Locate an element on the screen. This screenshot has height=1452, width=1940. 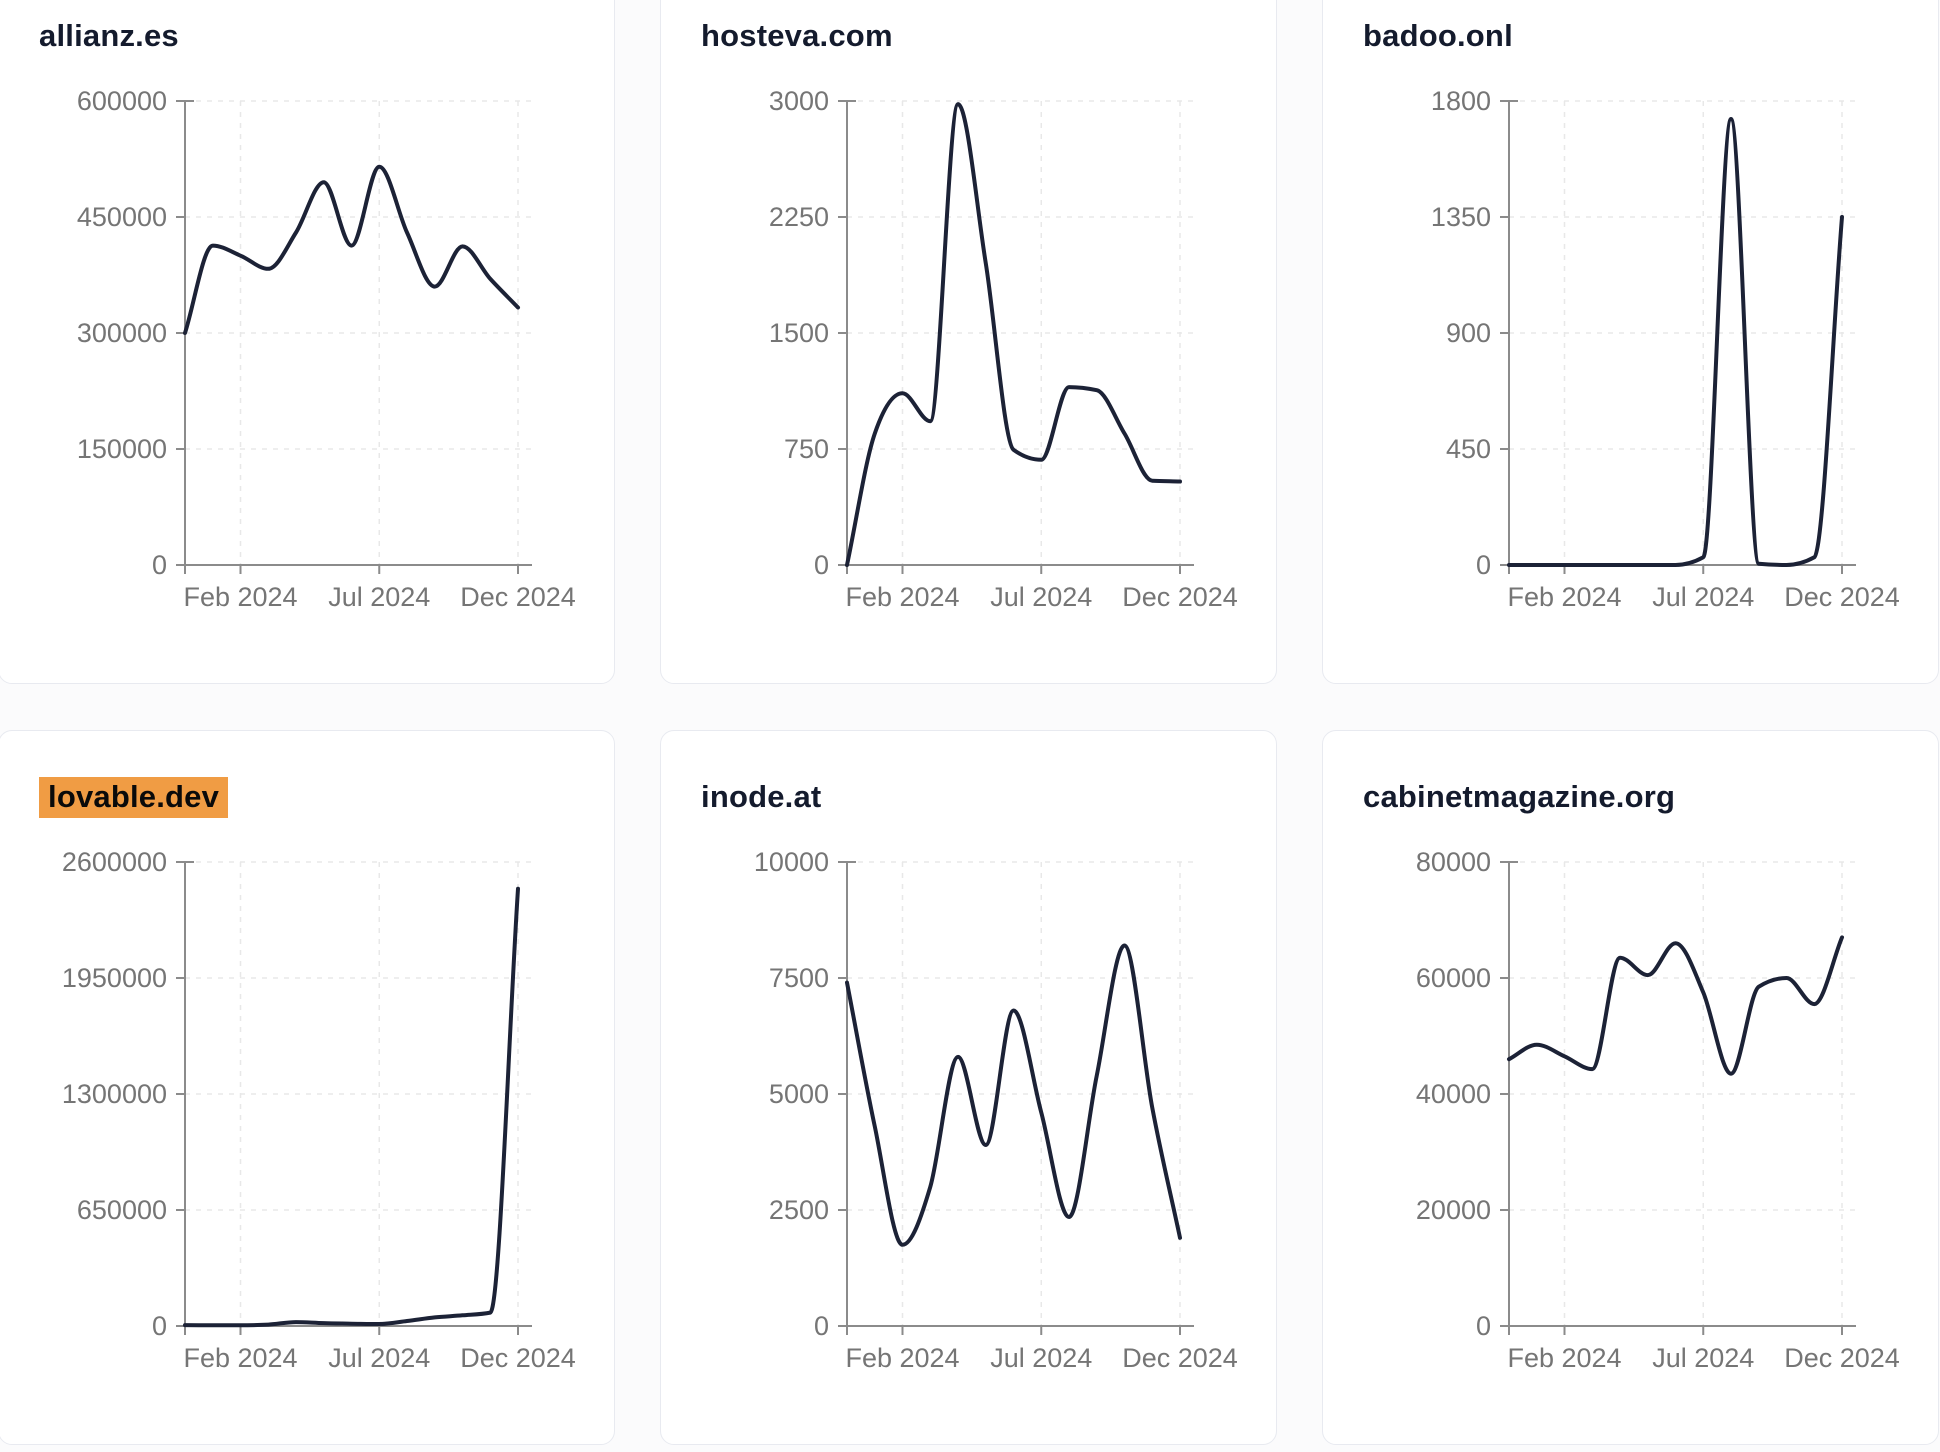
chart-title-label: cabinetmagazine.org is located at coordinates (1519, 796).